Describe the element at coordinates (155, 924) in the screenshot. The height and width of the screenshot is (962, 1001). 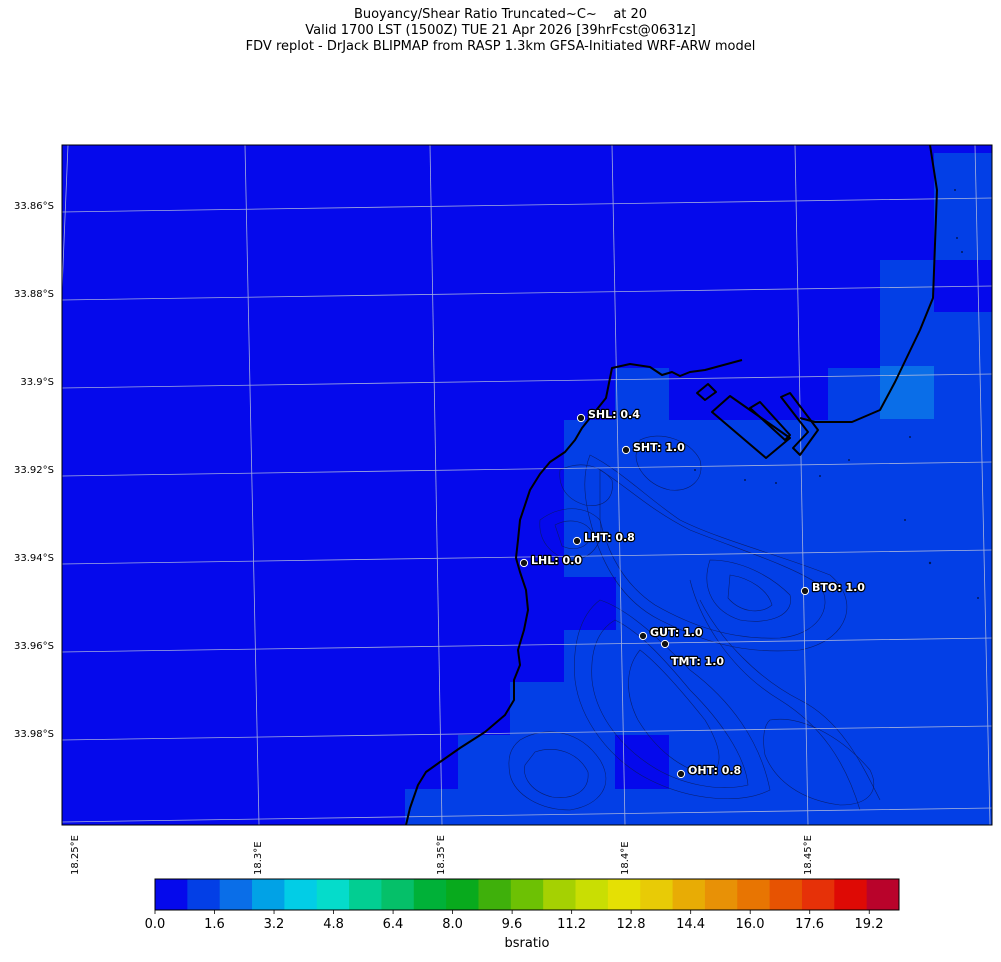
I see `colorbar-tick-label: 0.0` at that location.